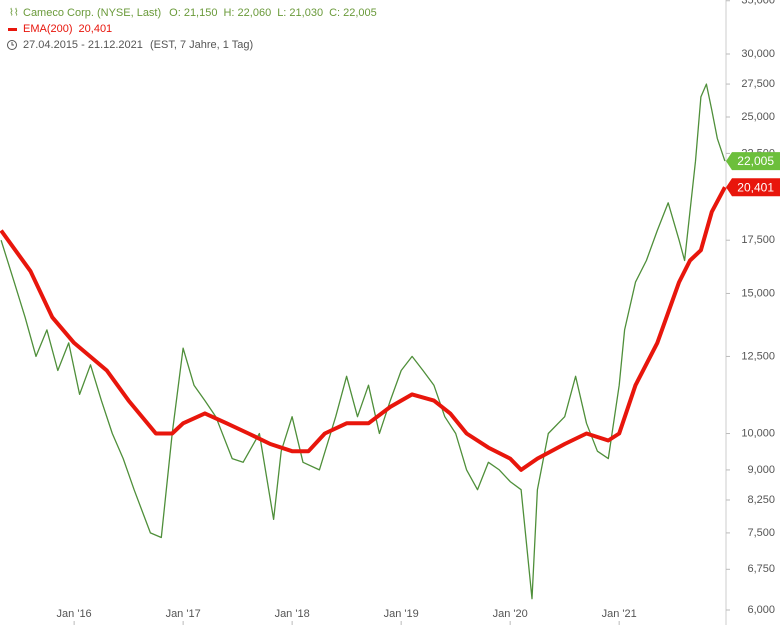 This screenshot has height=625, width=780. What do you see at coordinates (761, 569) in the screenshot?
I see `y-tick-label: 6,750` at bounding box center [761, 569].